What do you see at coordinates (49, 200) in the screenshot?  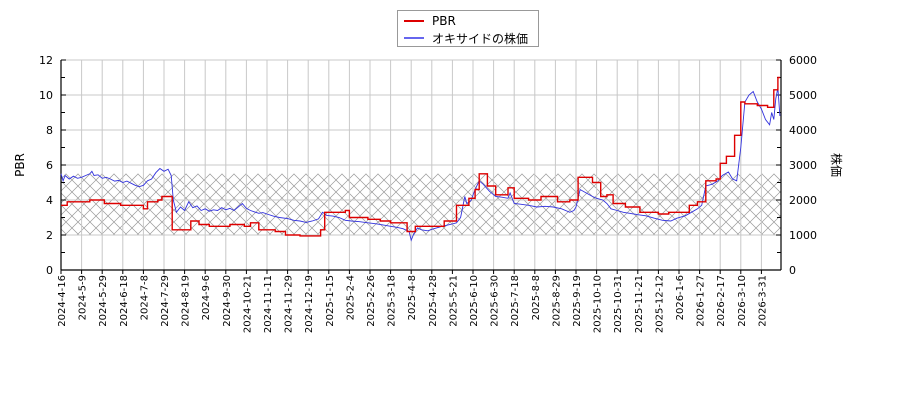 I see `left-tick-label: 4` at bounding box center [49, 200].